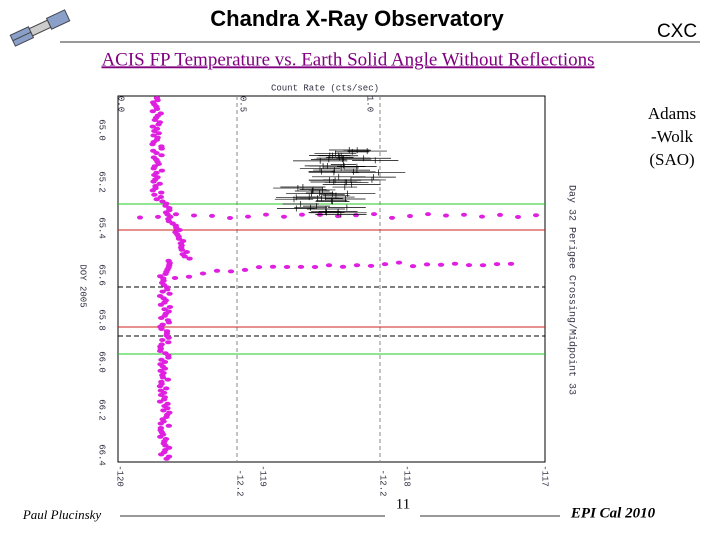 The width and height of the screenshot is (720, 540). What do you see at coordinates (357, 18) in the screenshot?
I see `title: Chandra X-Ray Observatory` at bounding box center [357, 18].